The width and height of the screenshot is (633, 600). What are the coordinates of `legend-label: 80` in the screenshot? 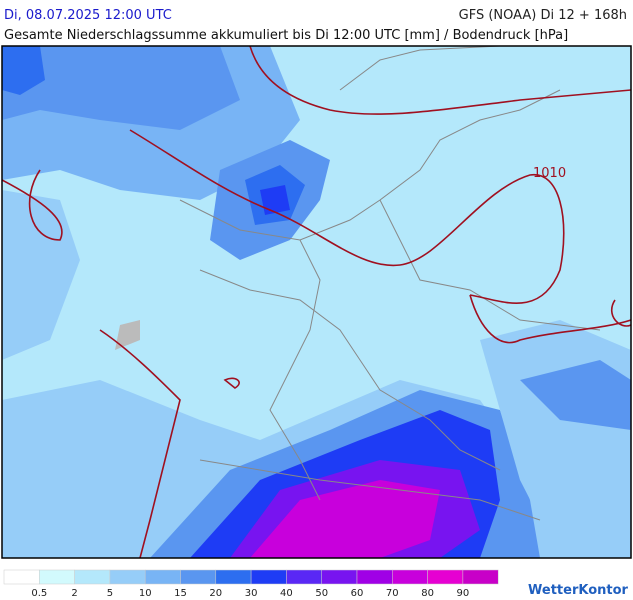 It's located at (427, 593).